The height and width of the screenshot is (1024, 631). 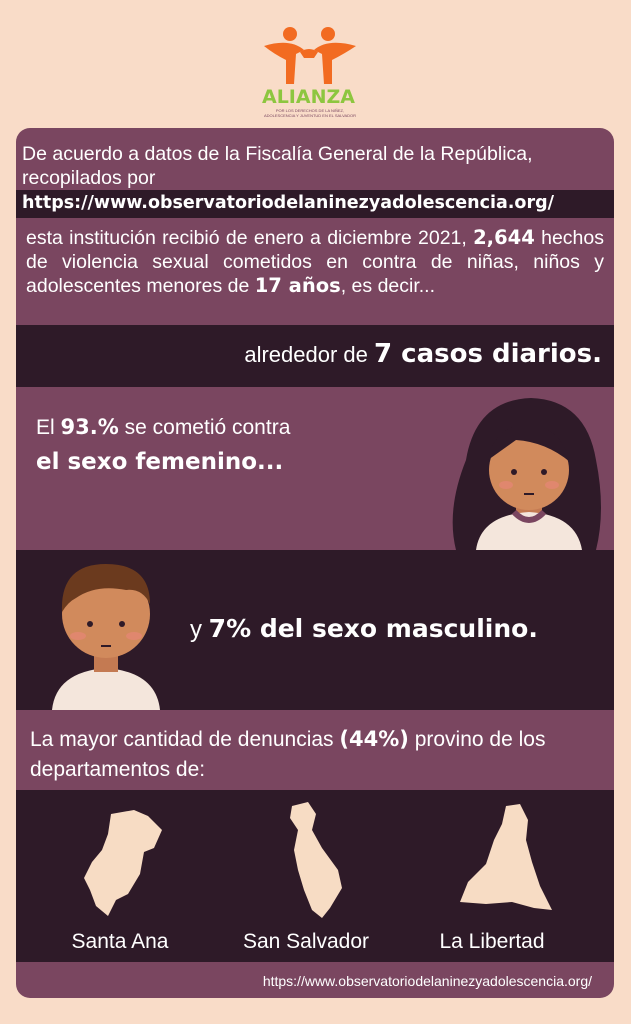 I want to click on female-mid: se cometió contra, so click(x=207, y=427).